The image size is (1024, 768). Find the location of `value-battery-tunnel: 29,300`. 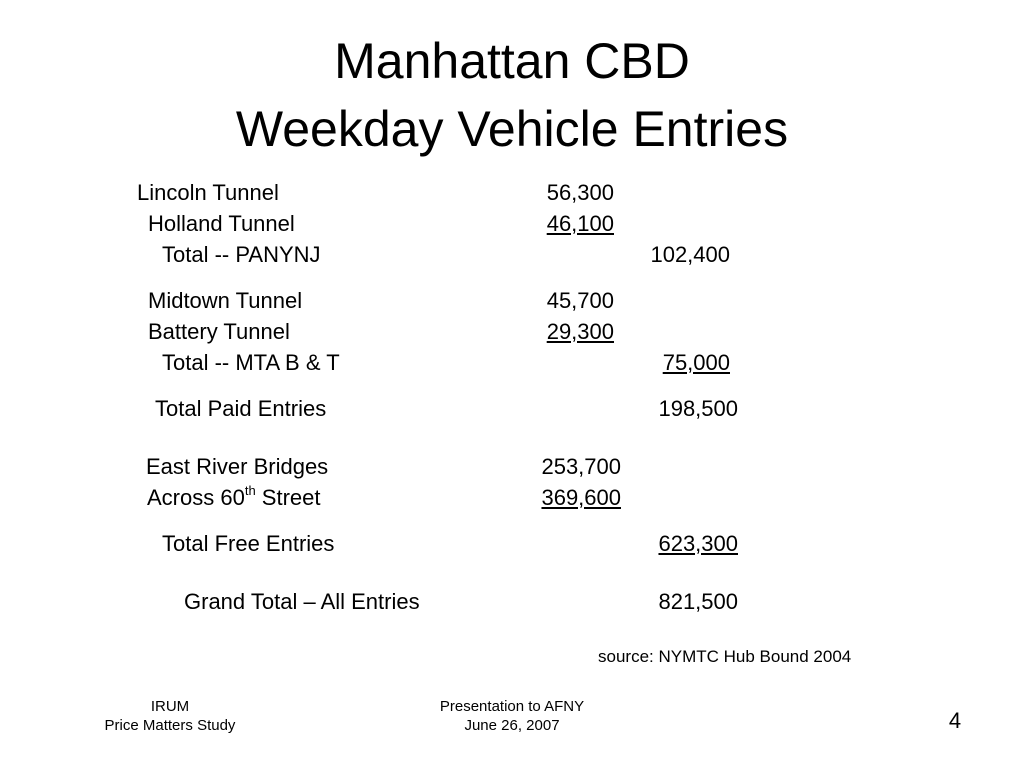

value-battery-tunnel: 29,300 is located at coordinates (580, 331).